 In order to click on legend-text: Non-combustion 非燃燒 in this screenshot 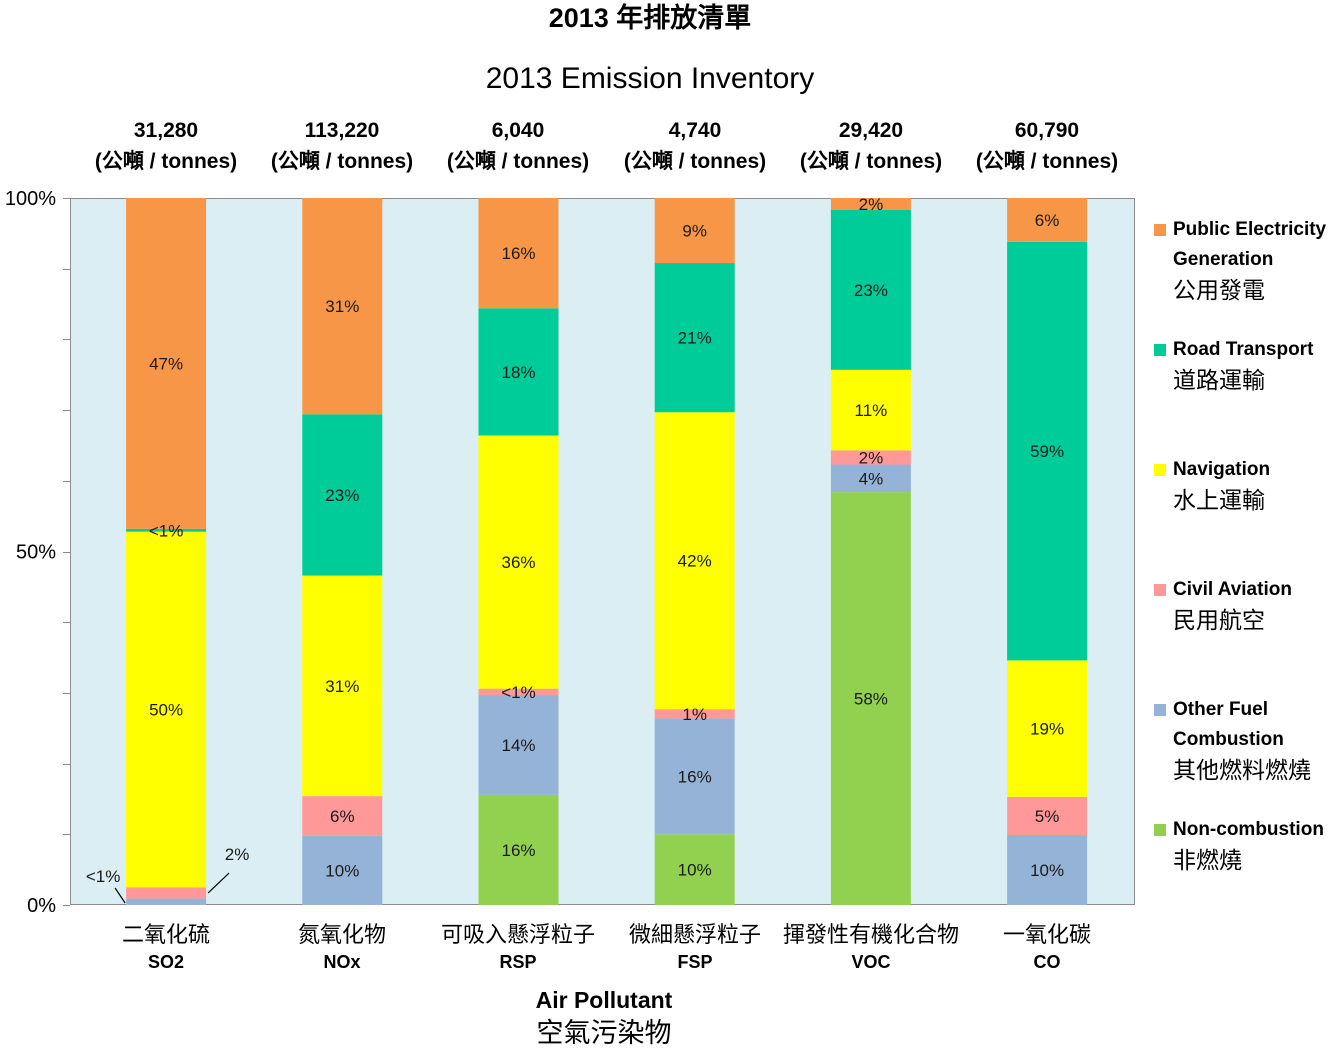, I will do `click(1257, 845)`.